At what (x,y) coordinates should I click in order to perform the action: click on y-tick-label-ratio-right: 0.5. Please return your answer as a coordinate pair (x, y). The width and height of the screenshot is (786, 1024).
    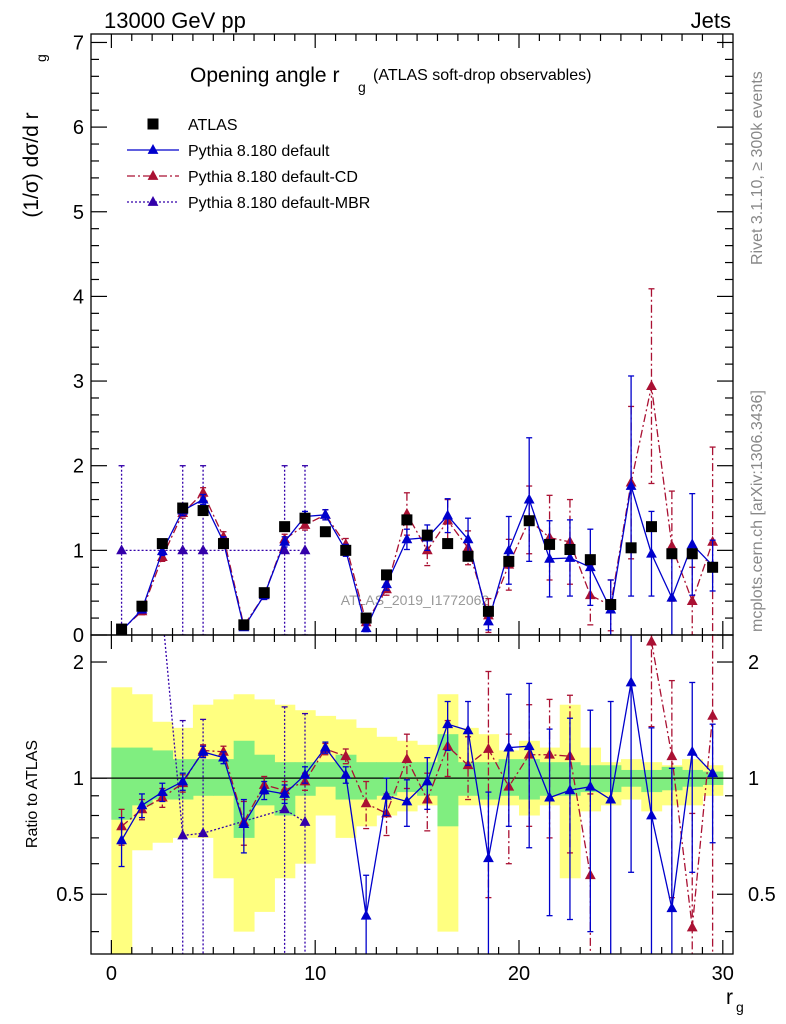
    Looking at the image, I should click on (762, 895).